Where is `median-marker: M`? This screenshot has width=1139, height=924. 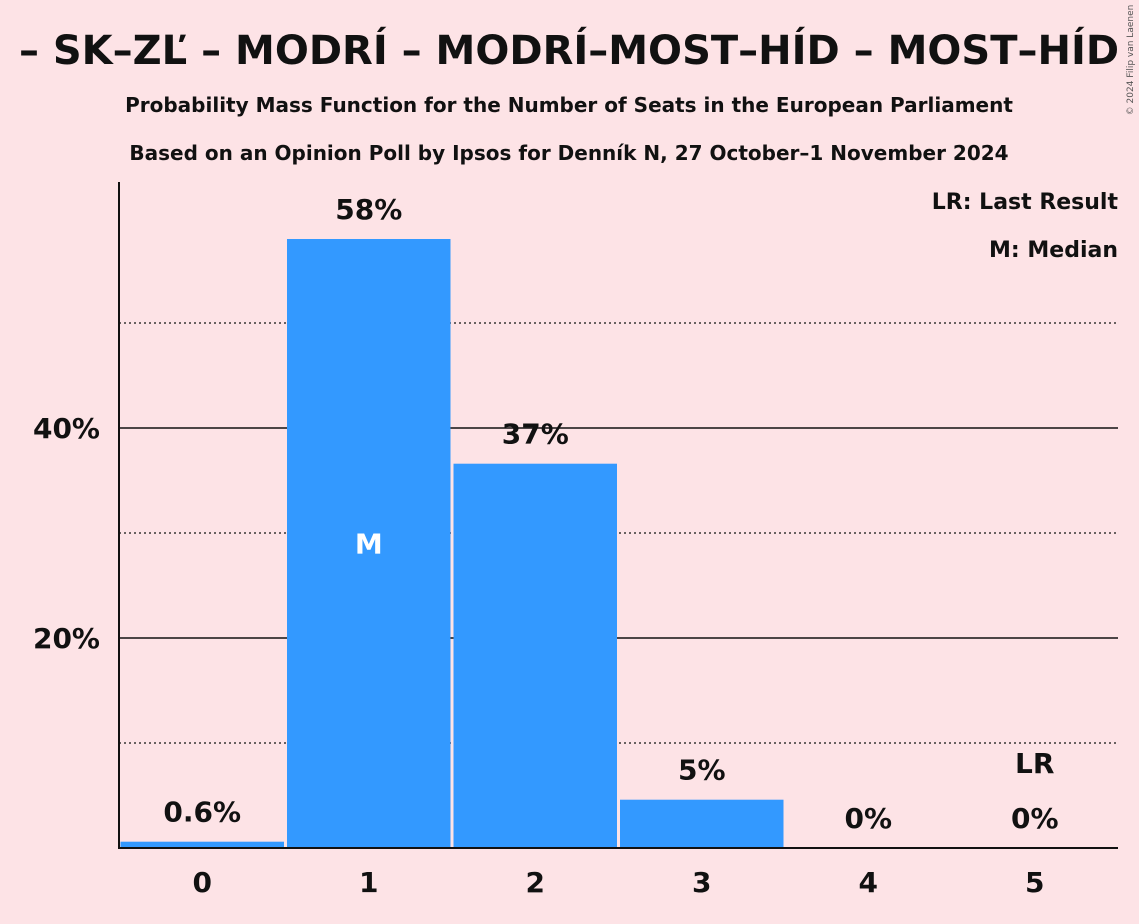
median-marker: M is located at coordinates (369, 544).